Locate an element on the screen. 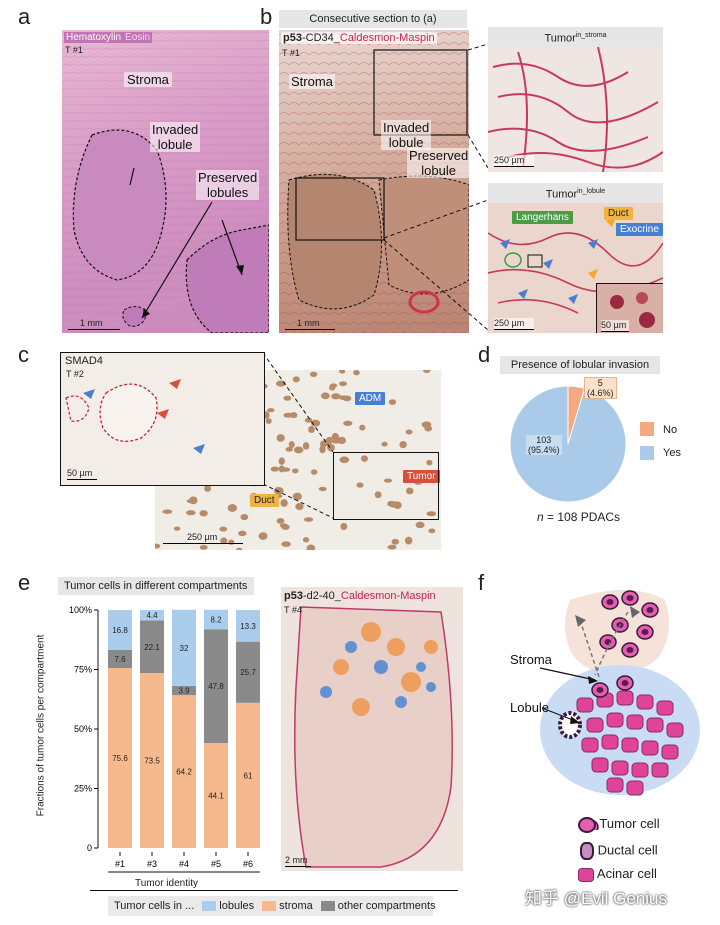  data-label: 8.2 is located at coordinates (216, 620).